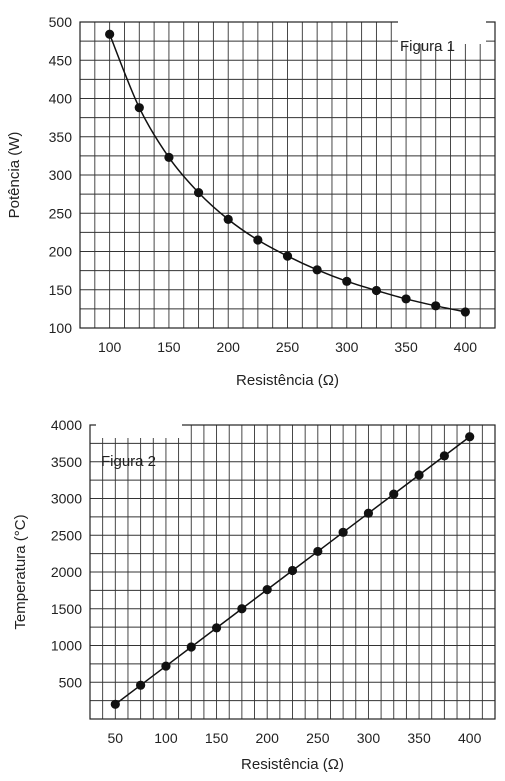  What do you see at coordinates (427, 46) in the screenshot?
I see `chart-1-label: Figura 1` at bounding box center [427, 46].